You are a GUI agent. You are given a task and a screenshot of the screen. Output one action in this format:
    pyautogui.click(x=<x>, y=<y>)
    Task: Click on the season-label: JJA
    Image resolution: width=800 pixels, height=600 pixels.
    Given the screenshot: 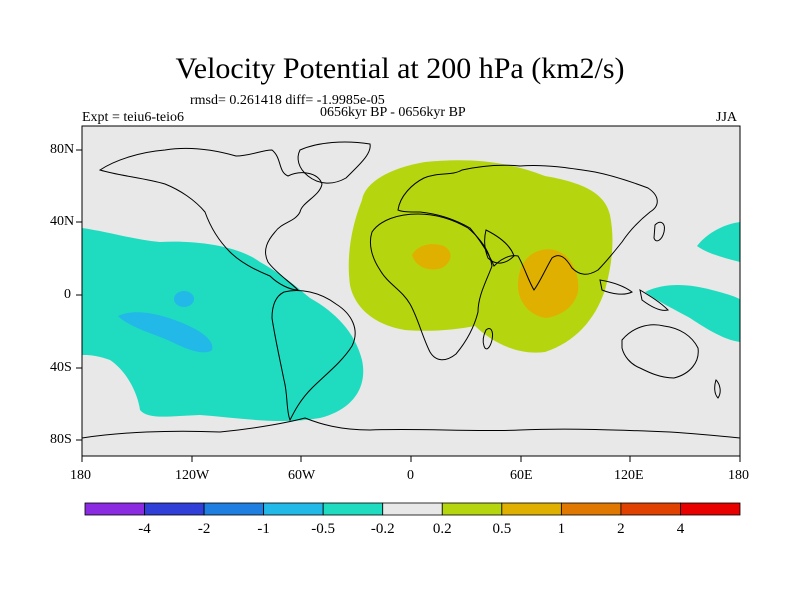 What is the action you would take?
    pyautogui.click(x=727, y=117)
    